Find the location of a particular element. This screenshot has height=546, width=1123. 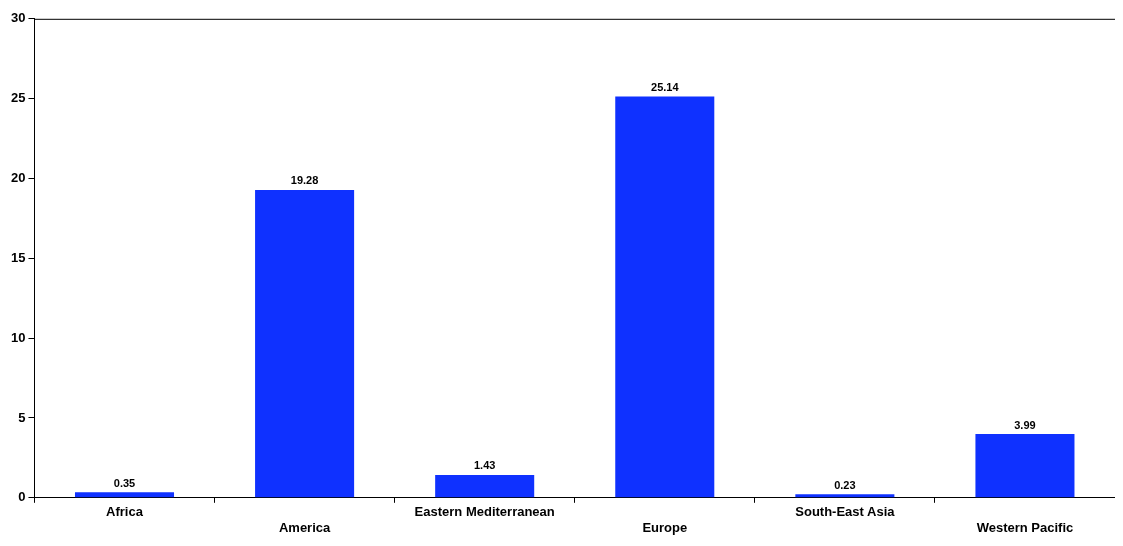

data-label: 0.23 is located at coordinates (845, 484).